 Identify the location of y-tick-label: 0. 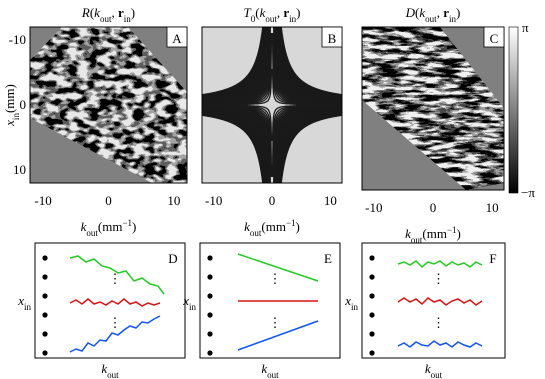
(23, 104).